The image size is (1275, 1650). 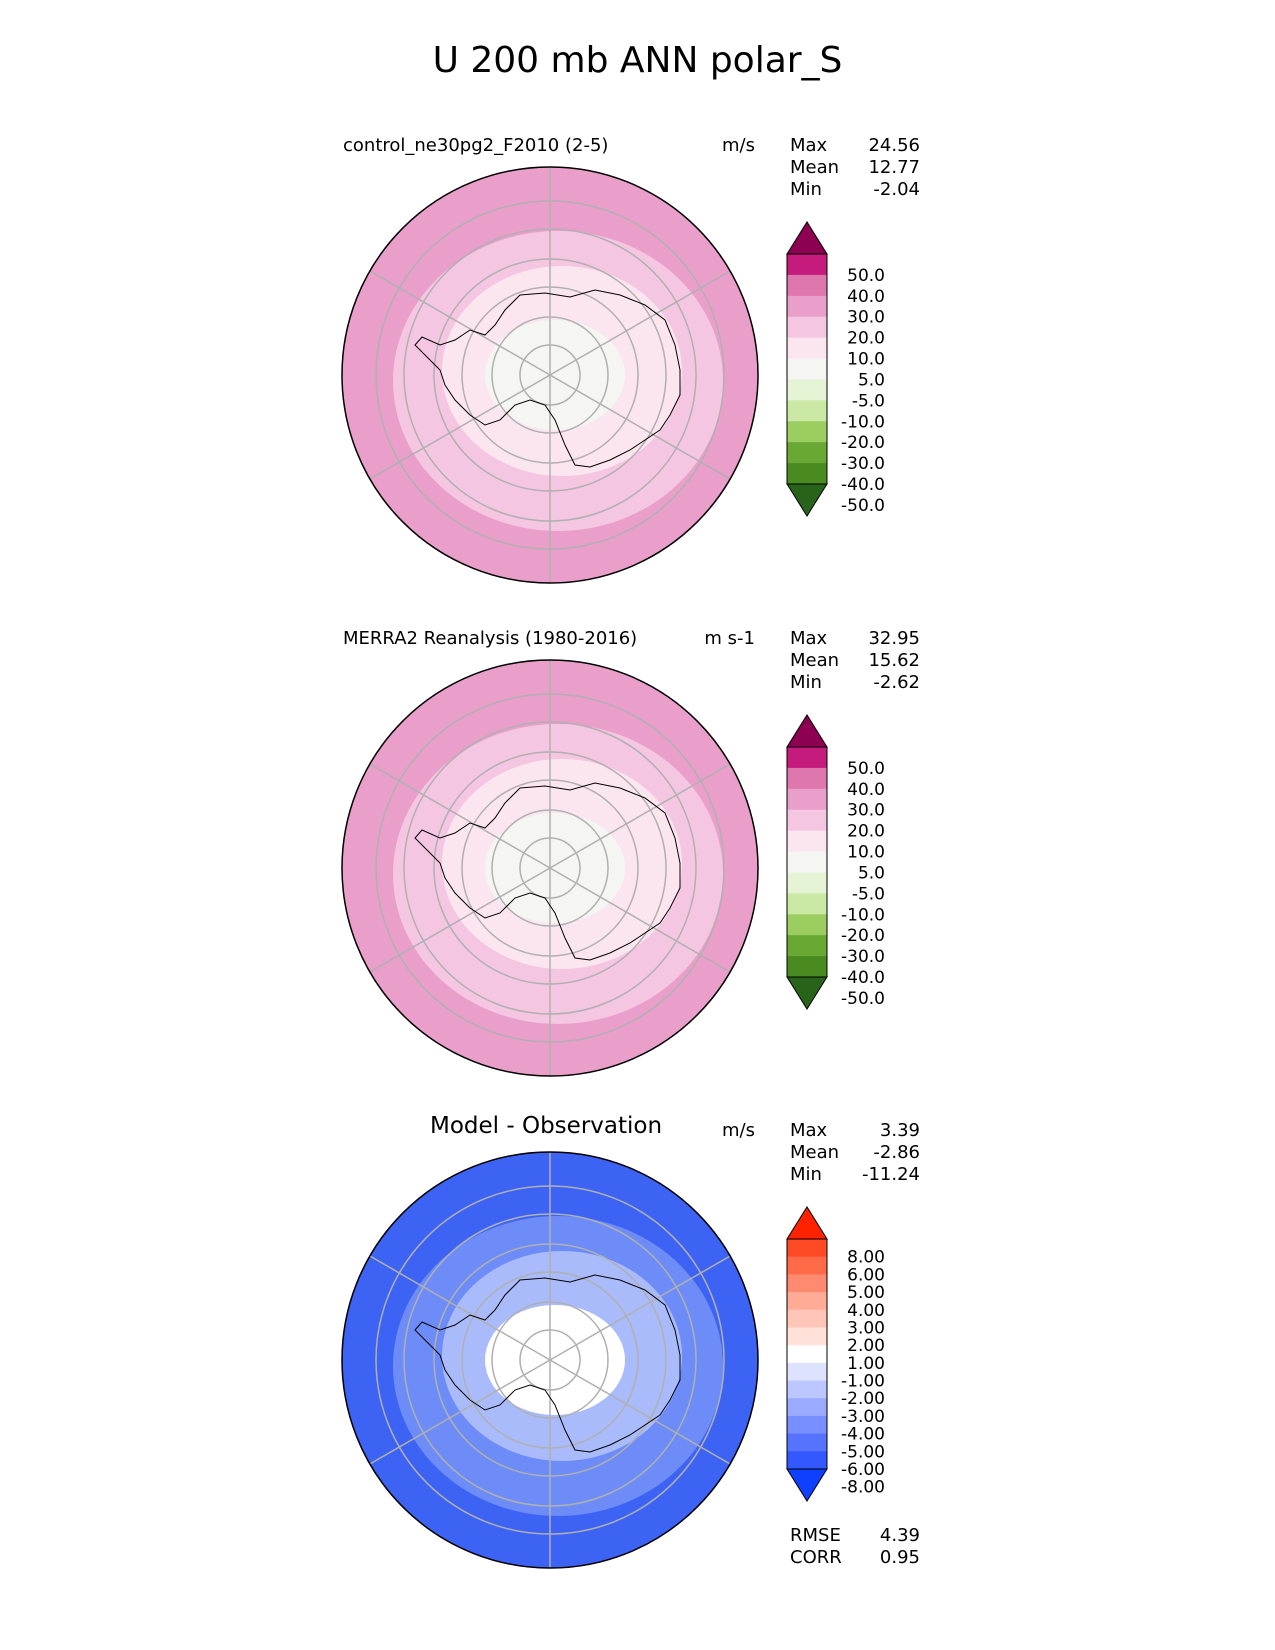 What do you see at coordinates (866, 1258) in the screenshot?
I see `colorbar-tick-label: 8.00` at bounding box center [866, 1258].